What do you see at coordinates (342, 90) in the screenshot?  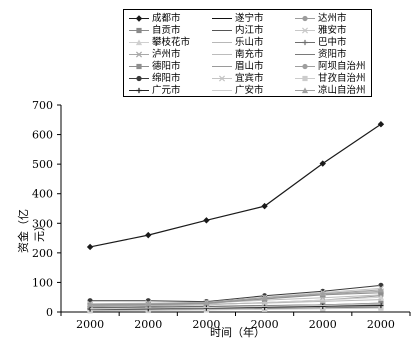 I see `legend-label: 凉山自治州` at bounding box center [342, 90].